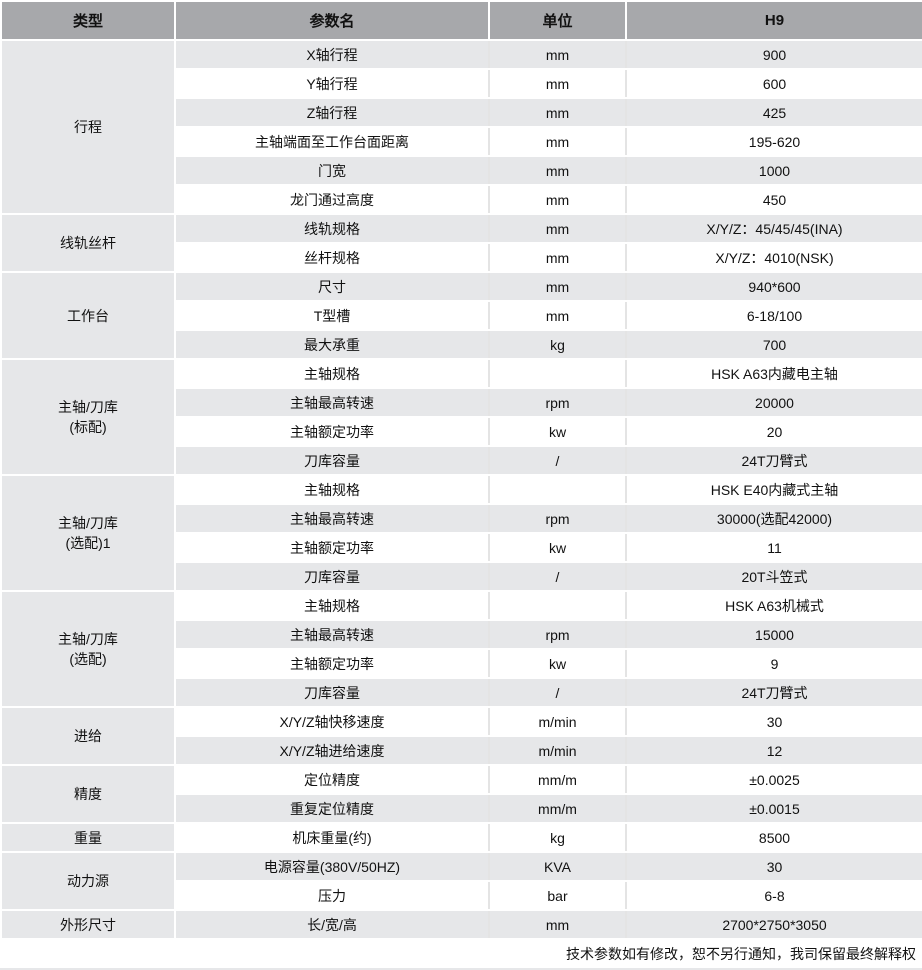 The height and width of the screenshot is (970, 922). I want to click on param-cell: 电源容量(380V/50HZ), so click(332, 866).